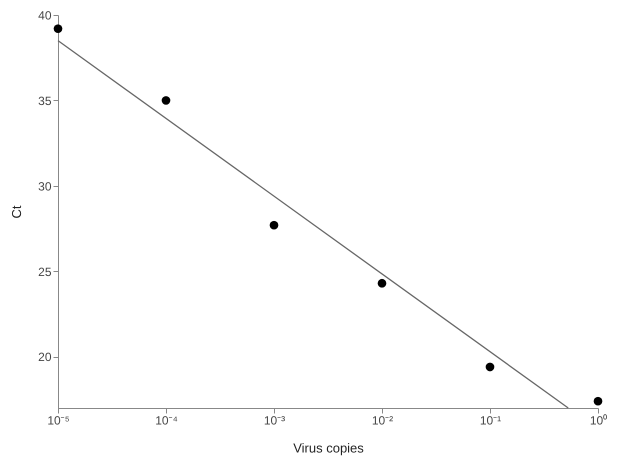 Image resolution: width=618 pixels, height=469 pixels. Describe the element at coordinates (16, 211) in the screenshot. I see `y-axis-title: Ct` at that location.